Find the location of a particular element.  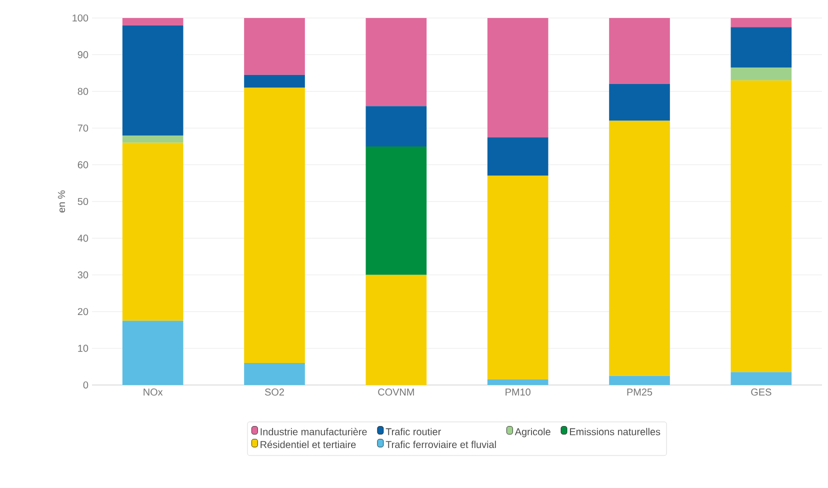

y-tick-label: 20 is located at coordinates (83, 312).